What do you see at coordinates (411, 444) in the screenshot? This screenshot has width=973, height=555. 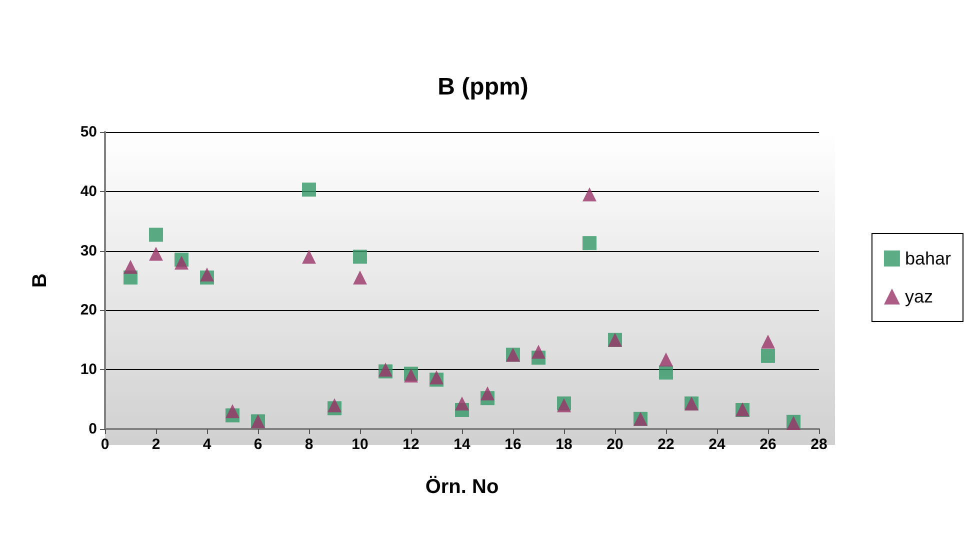 I see `x-tick-label: 12` at bounding box center [411, 444].